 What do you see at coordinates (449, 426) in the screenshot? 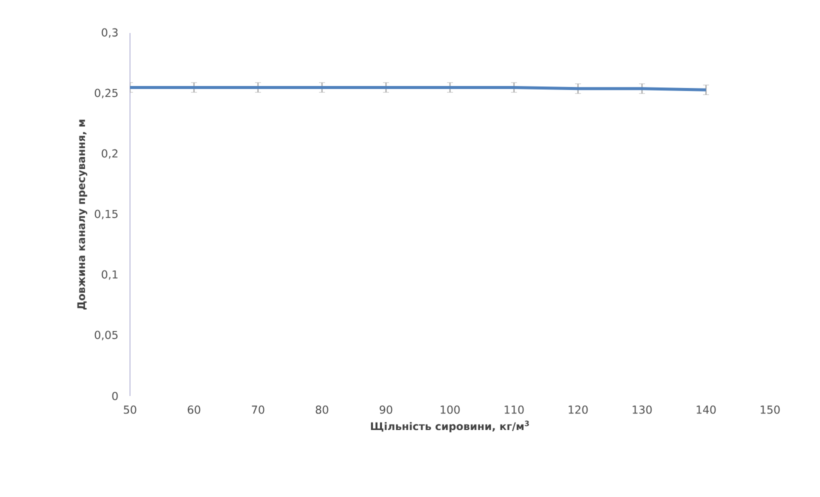
I see `x-axis-title: Щільність сировини, кг/м$^{3}$` at bounding box center [449, 426].